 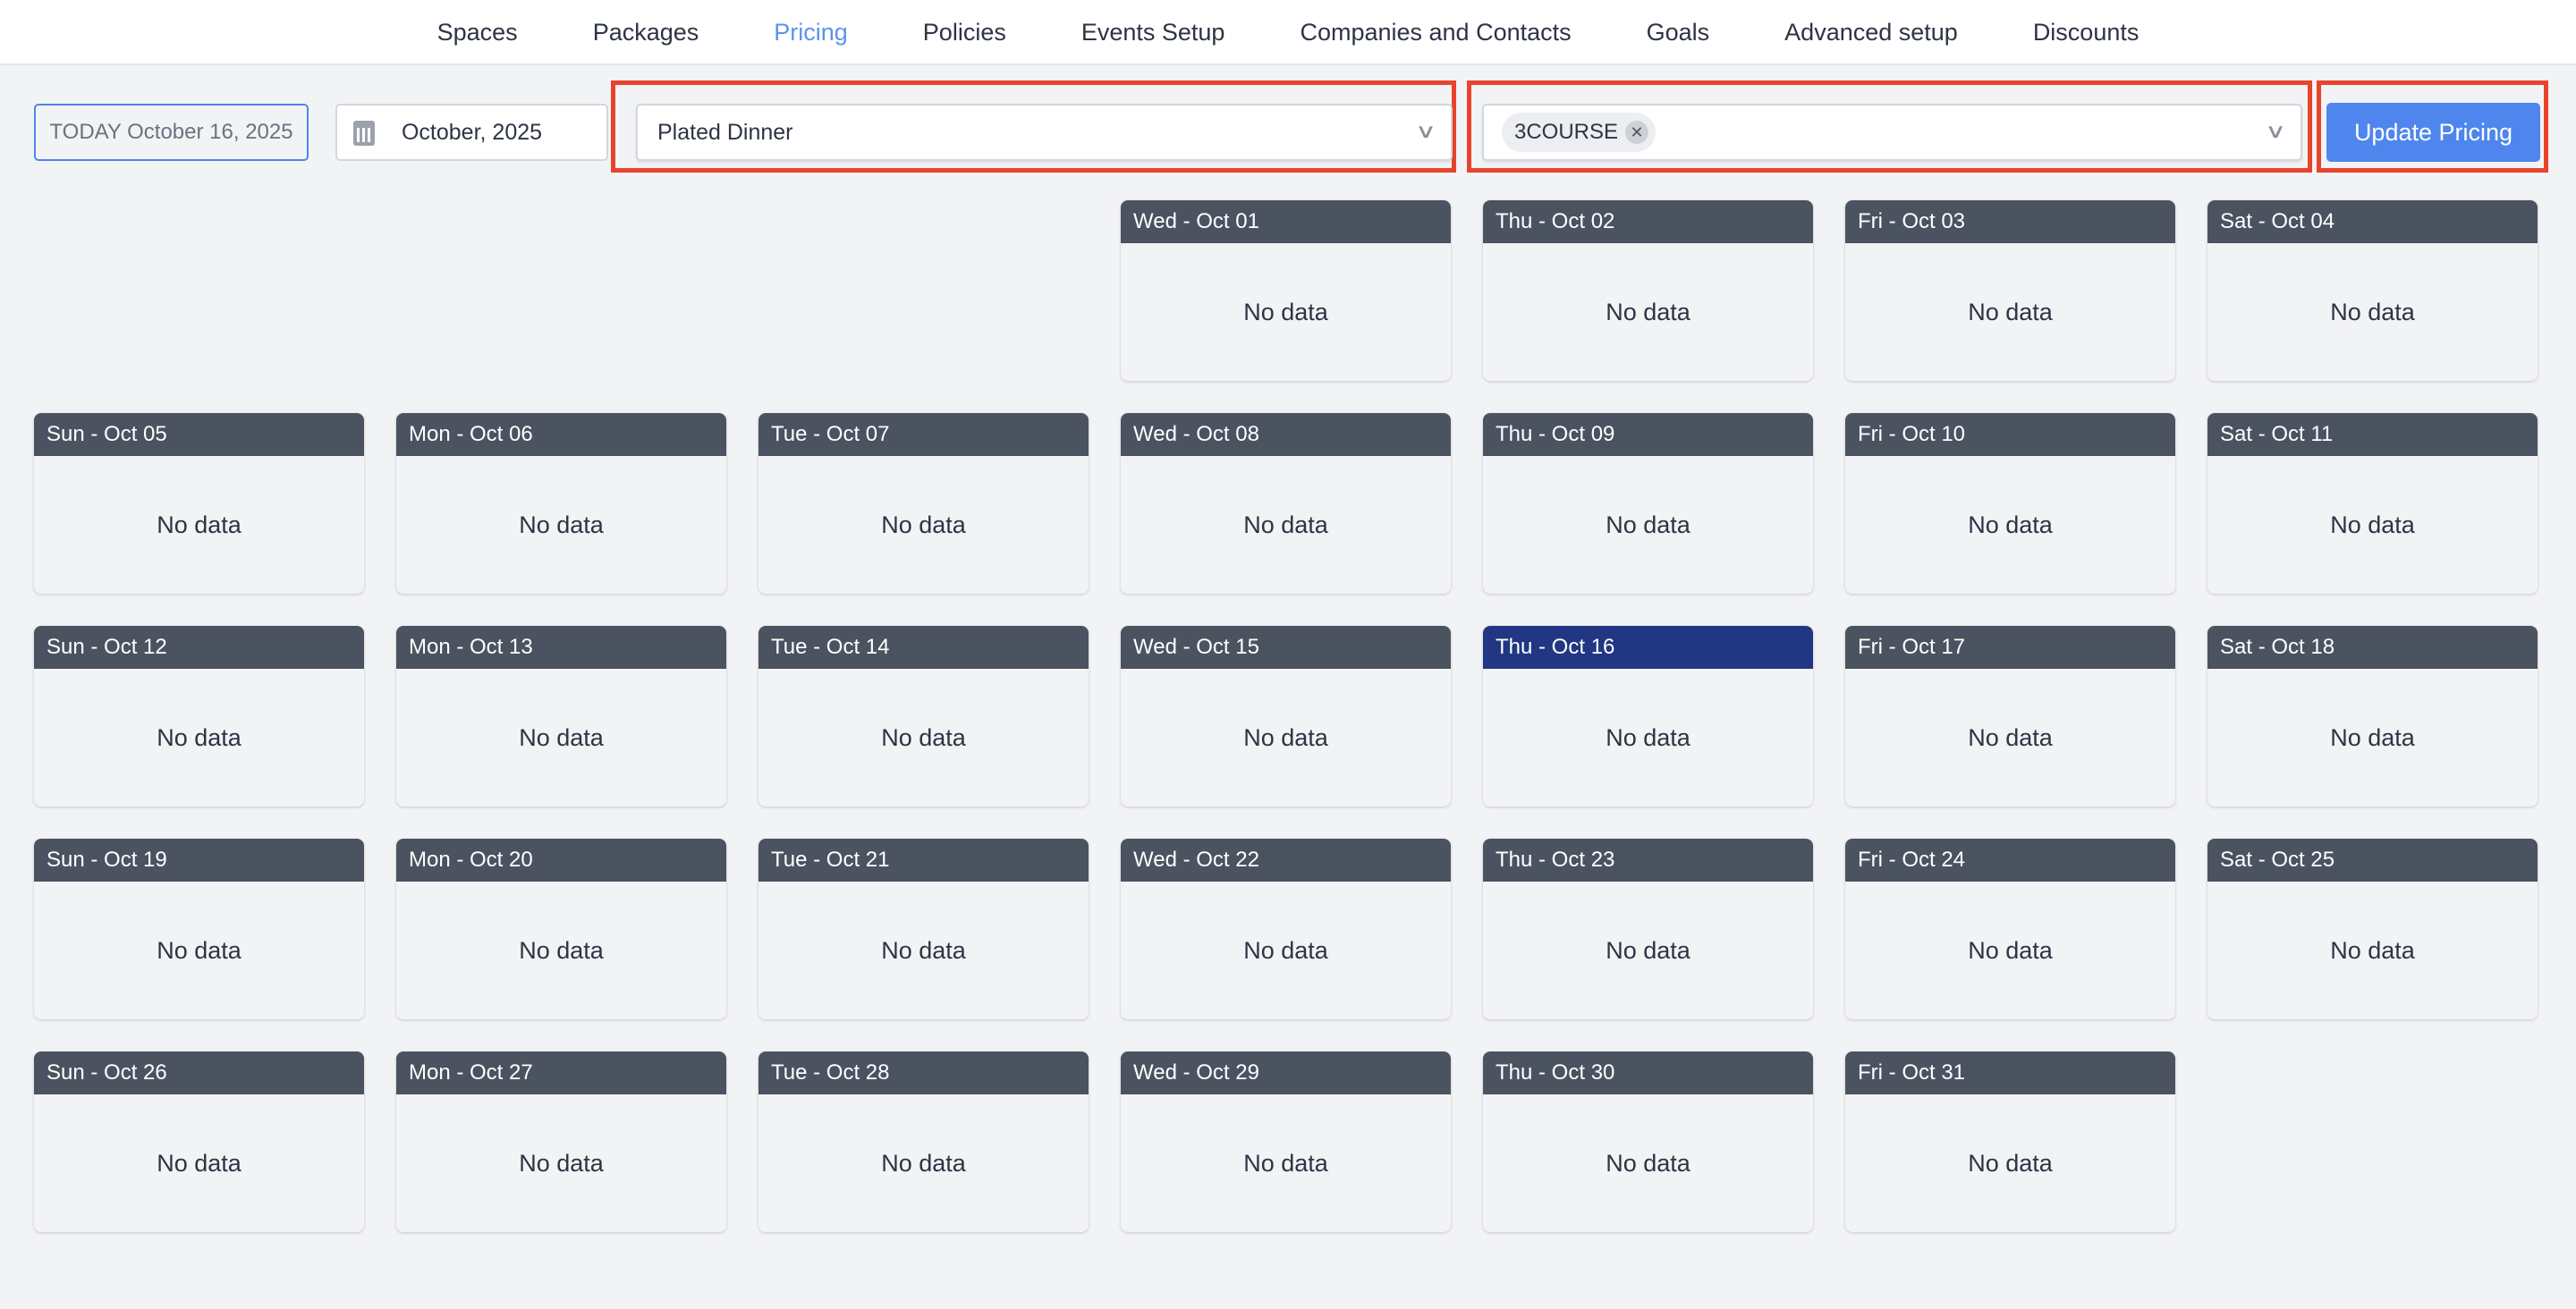 I want to click on day-card: Thu - Oct 16 No data, so click(x=1648, y=716).